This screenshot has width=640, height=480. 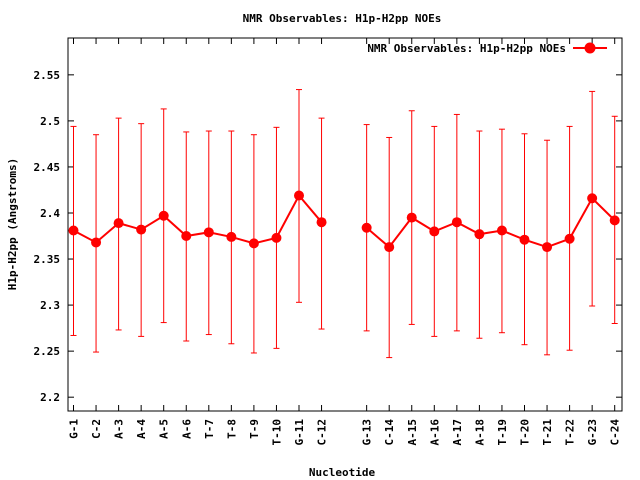 I want to click on x-axis-label: Nucleotide, so click(x=342, y=472).